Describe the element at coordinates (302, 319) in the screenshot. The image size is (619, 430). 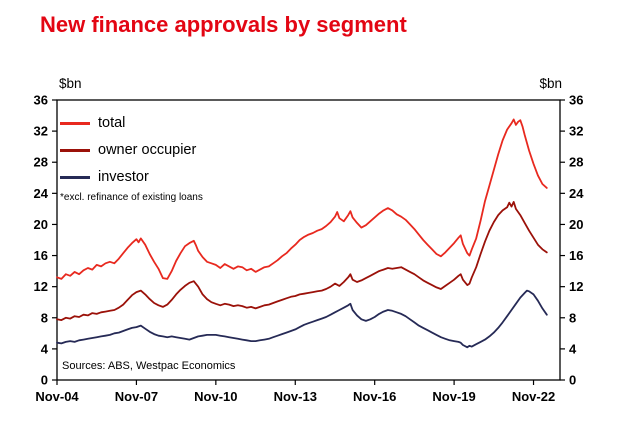
I see `series-line-investor` at that location.